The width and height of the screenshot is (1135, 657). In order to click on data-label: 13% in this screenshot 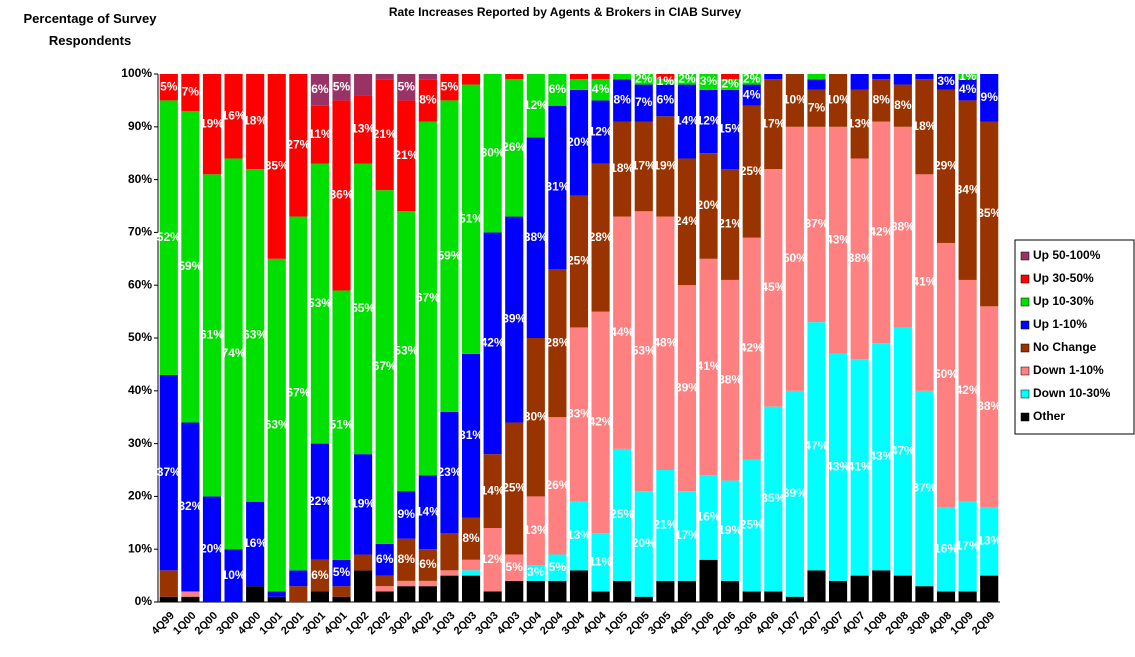, I will do `click(363, 129)`.